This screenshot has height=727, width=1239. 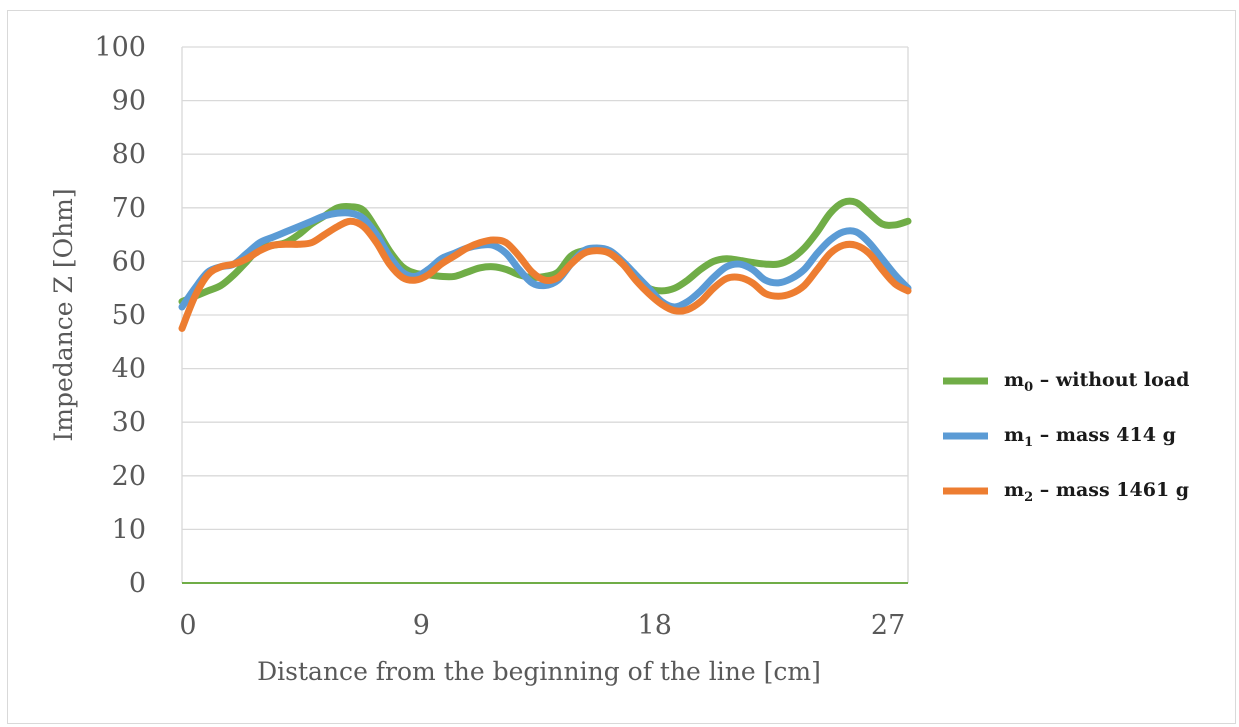 I want to click on legend-label-1: m1 – mass 414 g, so click(x=1090, y=437).